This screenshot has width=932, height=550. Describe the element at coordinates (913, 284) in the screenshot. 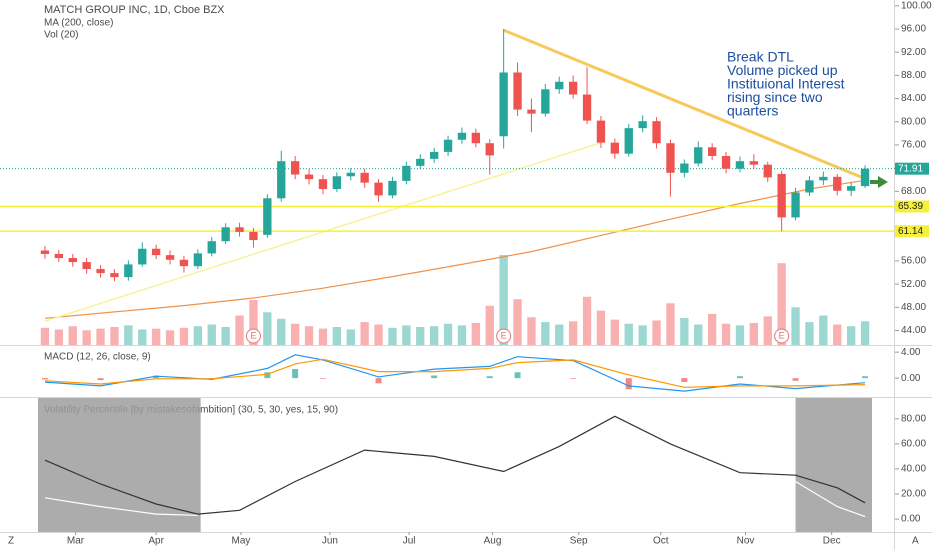

I see `y-tick-label: 52.00` at that location.